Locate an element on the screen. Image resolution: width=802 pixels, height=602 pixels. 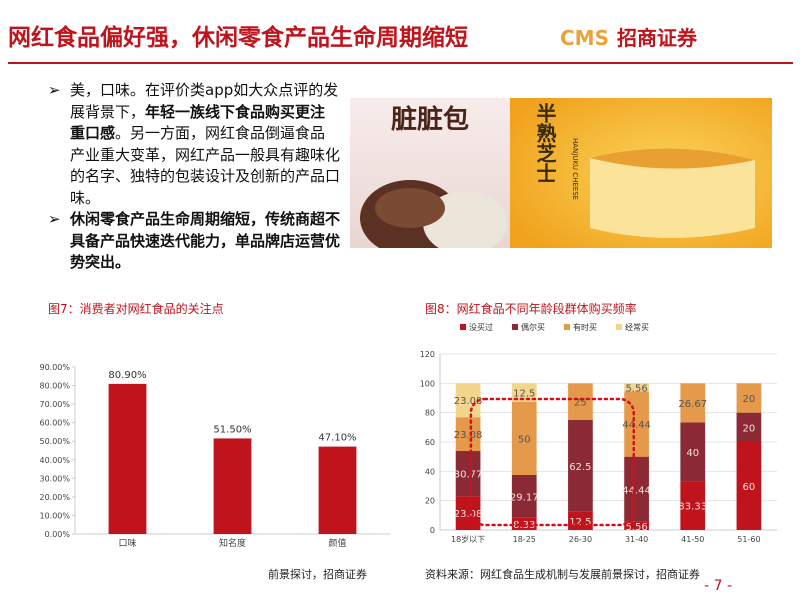
data-label: 60 is located at coordinates (749, 487).